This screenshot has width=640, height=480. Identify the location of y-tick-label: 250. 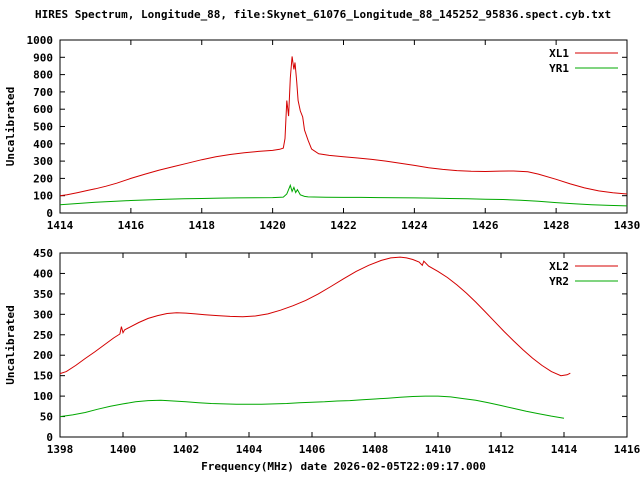
(43, 335).